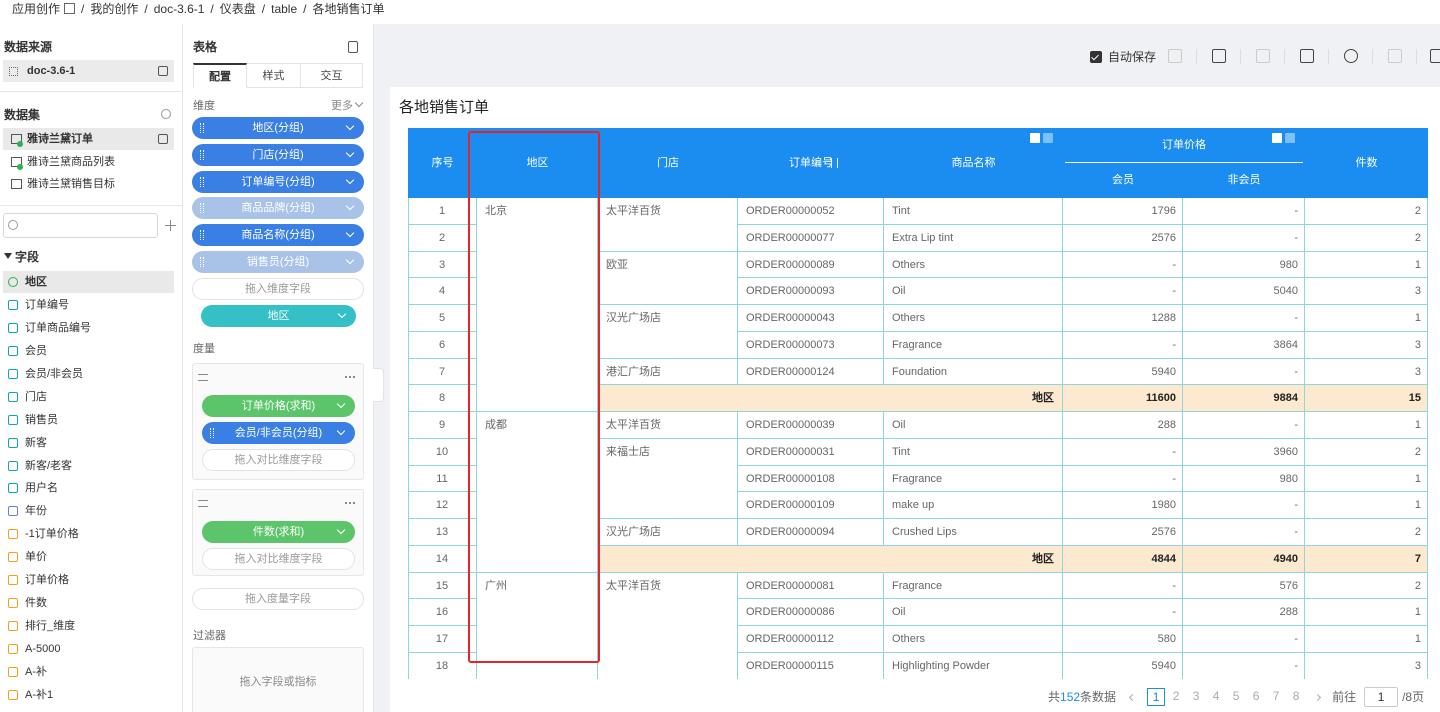 This screenshot has width=1440, height=712. What do you see at coordinates (43, 649) in the screenshot?
I see `field-item: A-5000` at bounding box center [43, 649].